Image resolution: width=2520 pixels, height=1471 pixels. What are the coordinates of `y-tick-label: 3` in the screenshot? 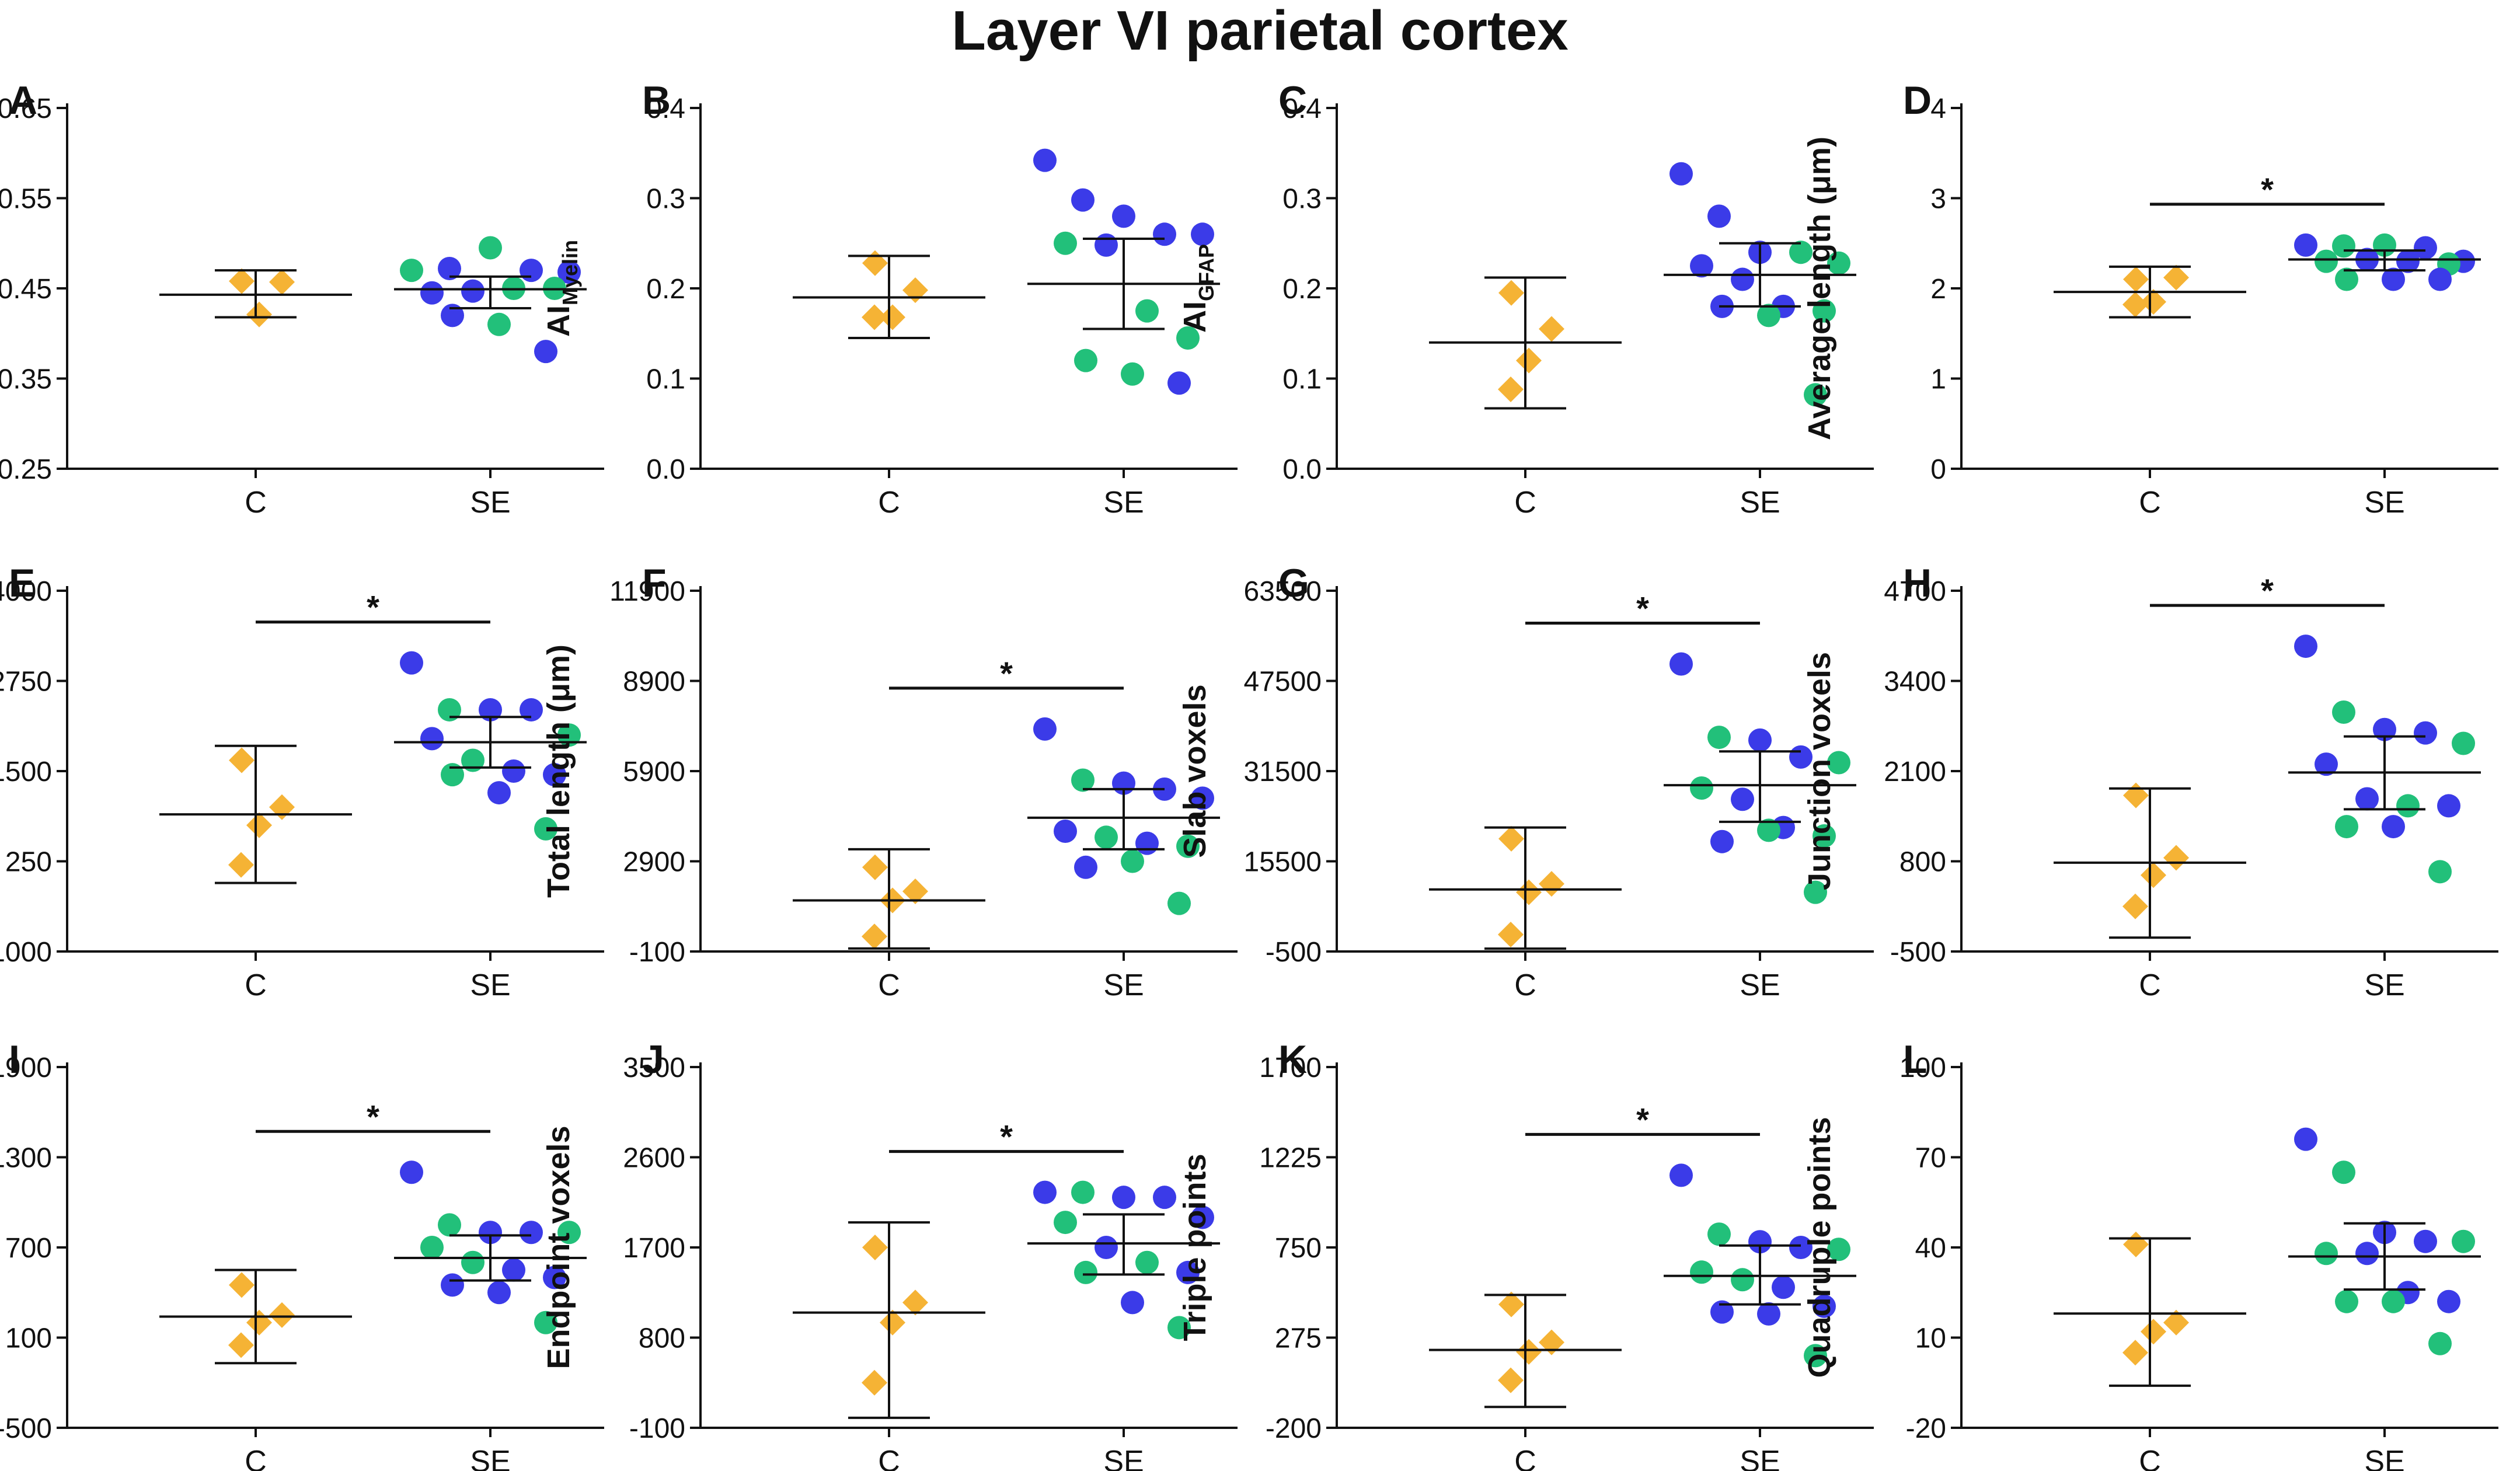 It's located at (1938, 200).